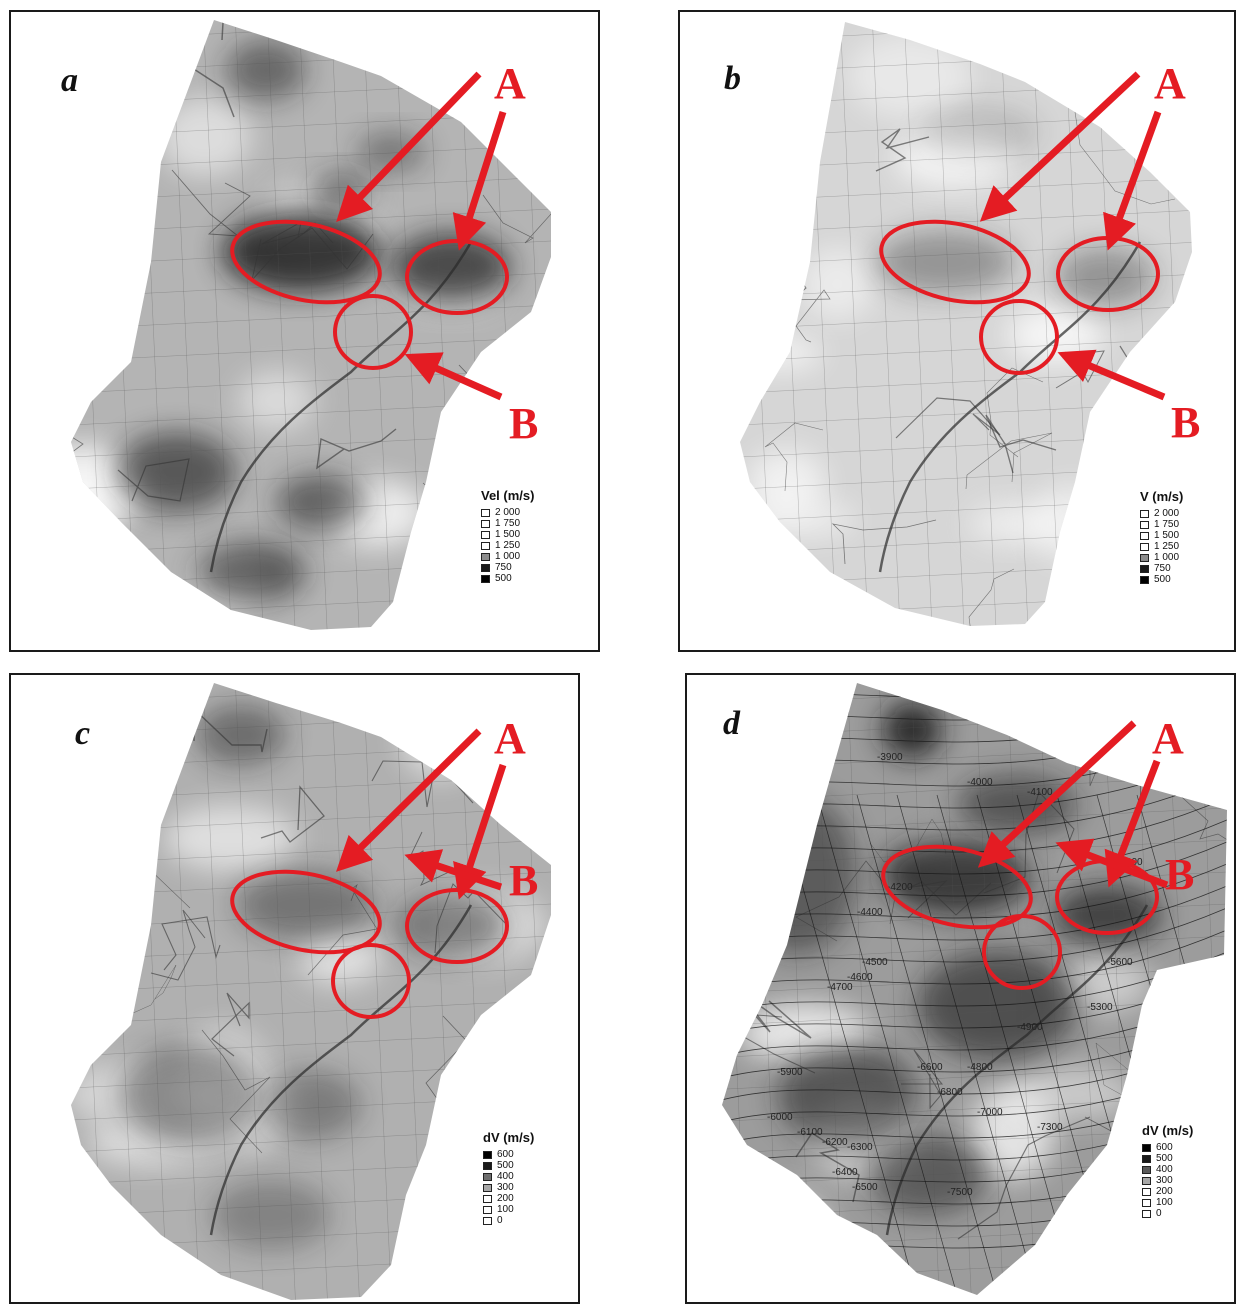  I want to click on legend-value: 2 000, so click(1167, 513).